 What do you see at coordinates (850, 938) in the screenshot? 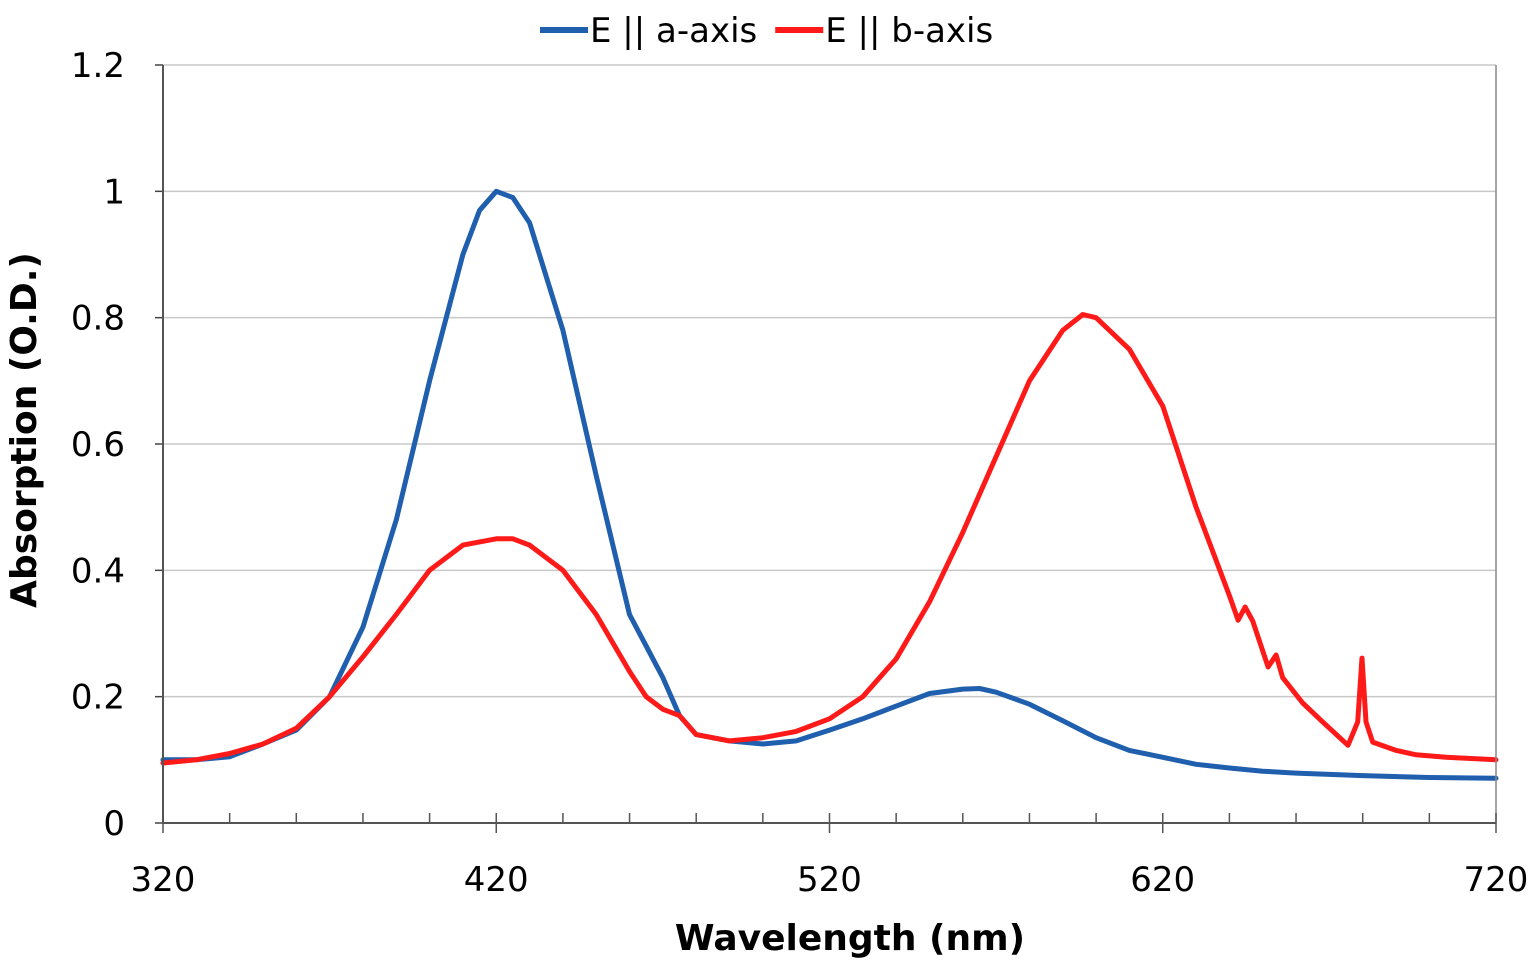
I see `x-axis-label: Wavelength (nm)` at bounding box center [850, 938].